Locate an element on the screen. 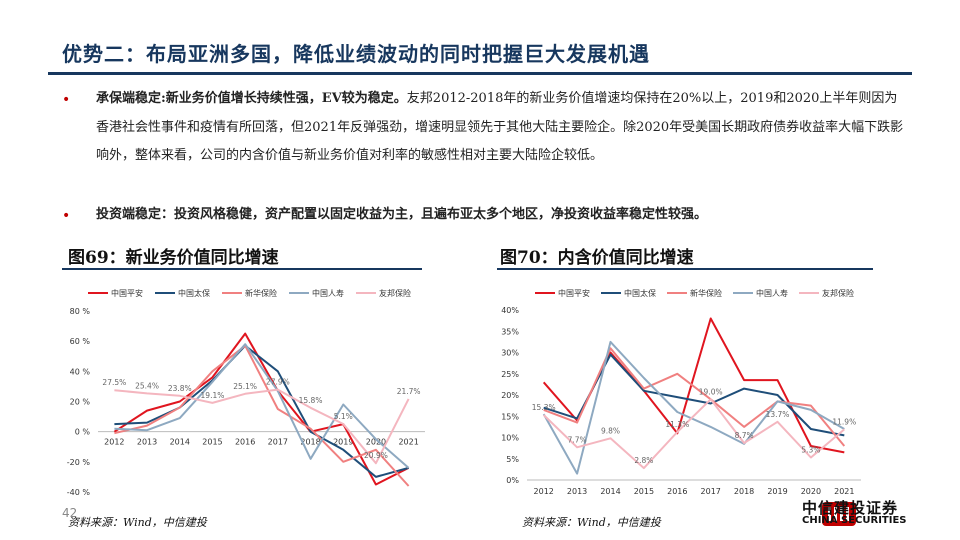  data-label: 11.3% is located at coordinates (677, 424).